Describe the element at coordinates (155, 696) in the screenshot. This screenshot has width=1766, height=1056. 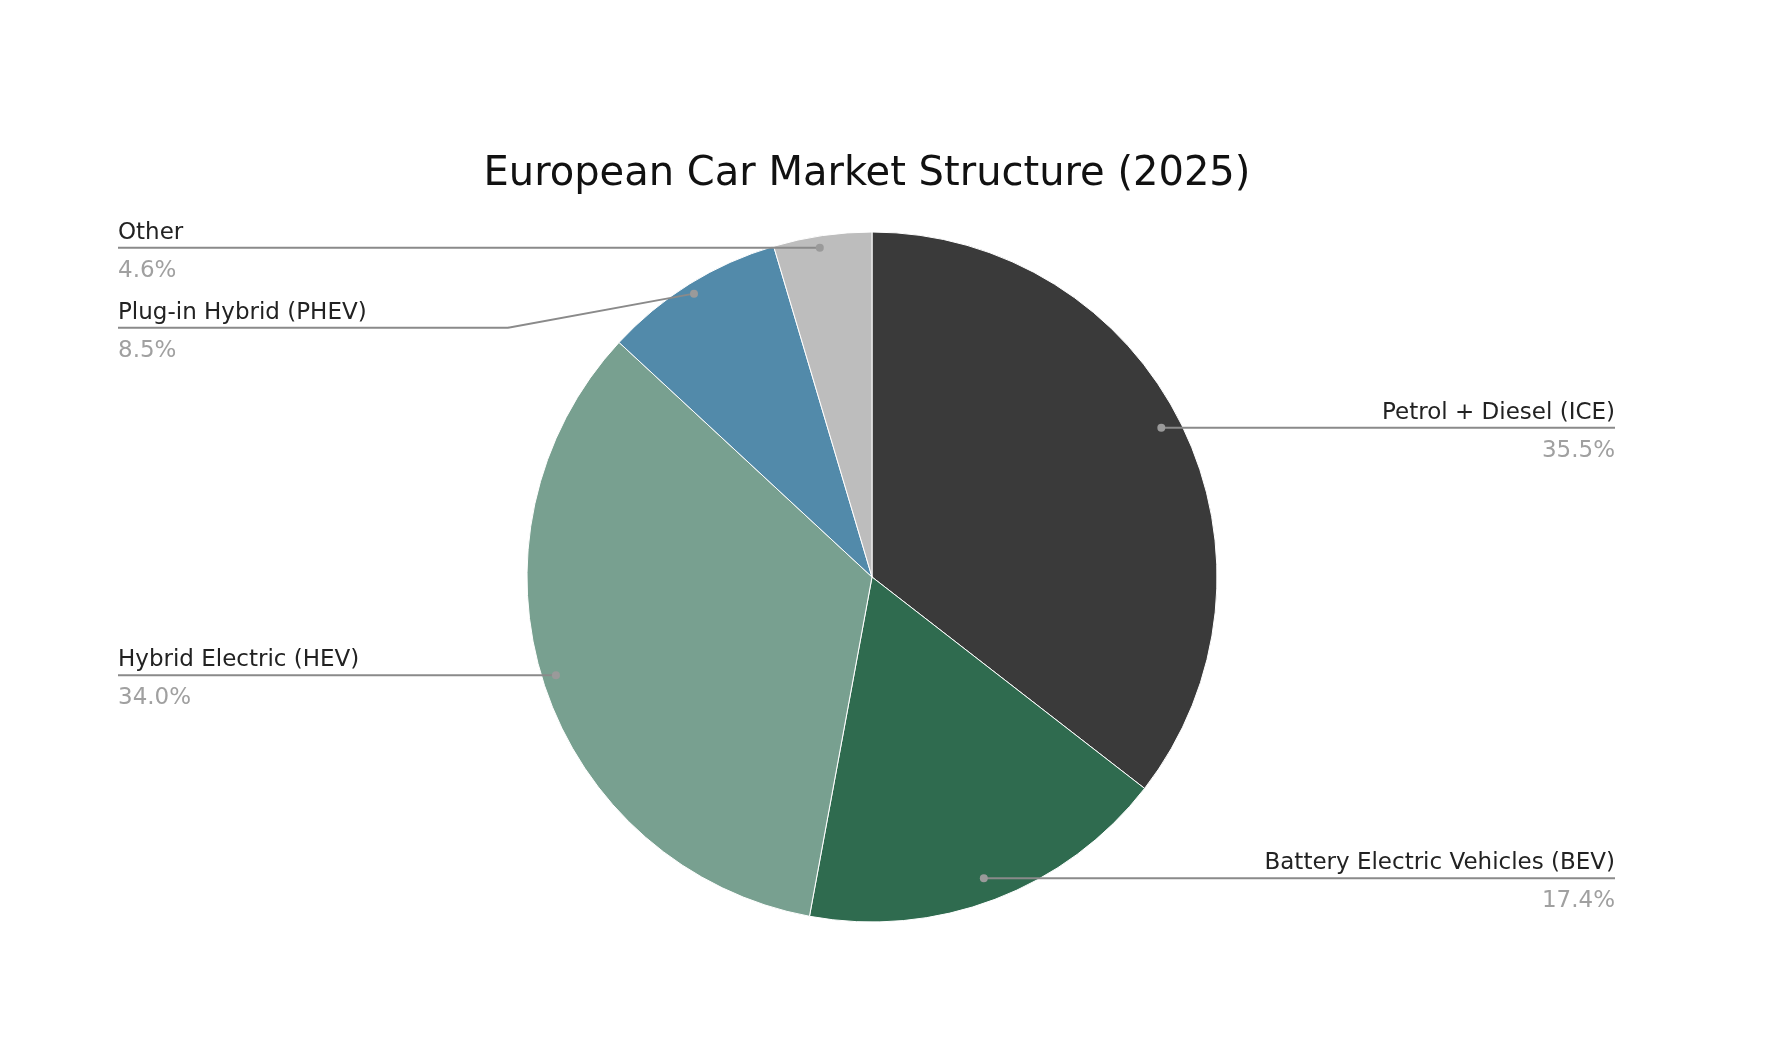
I see `data-label: 34.0%` at that location.